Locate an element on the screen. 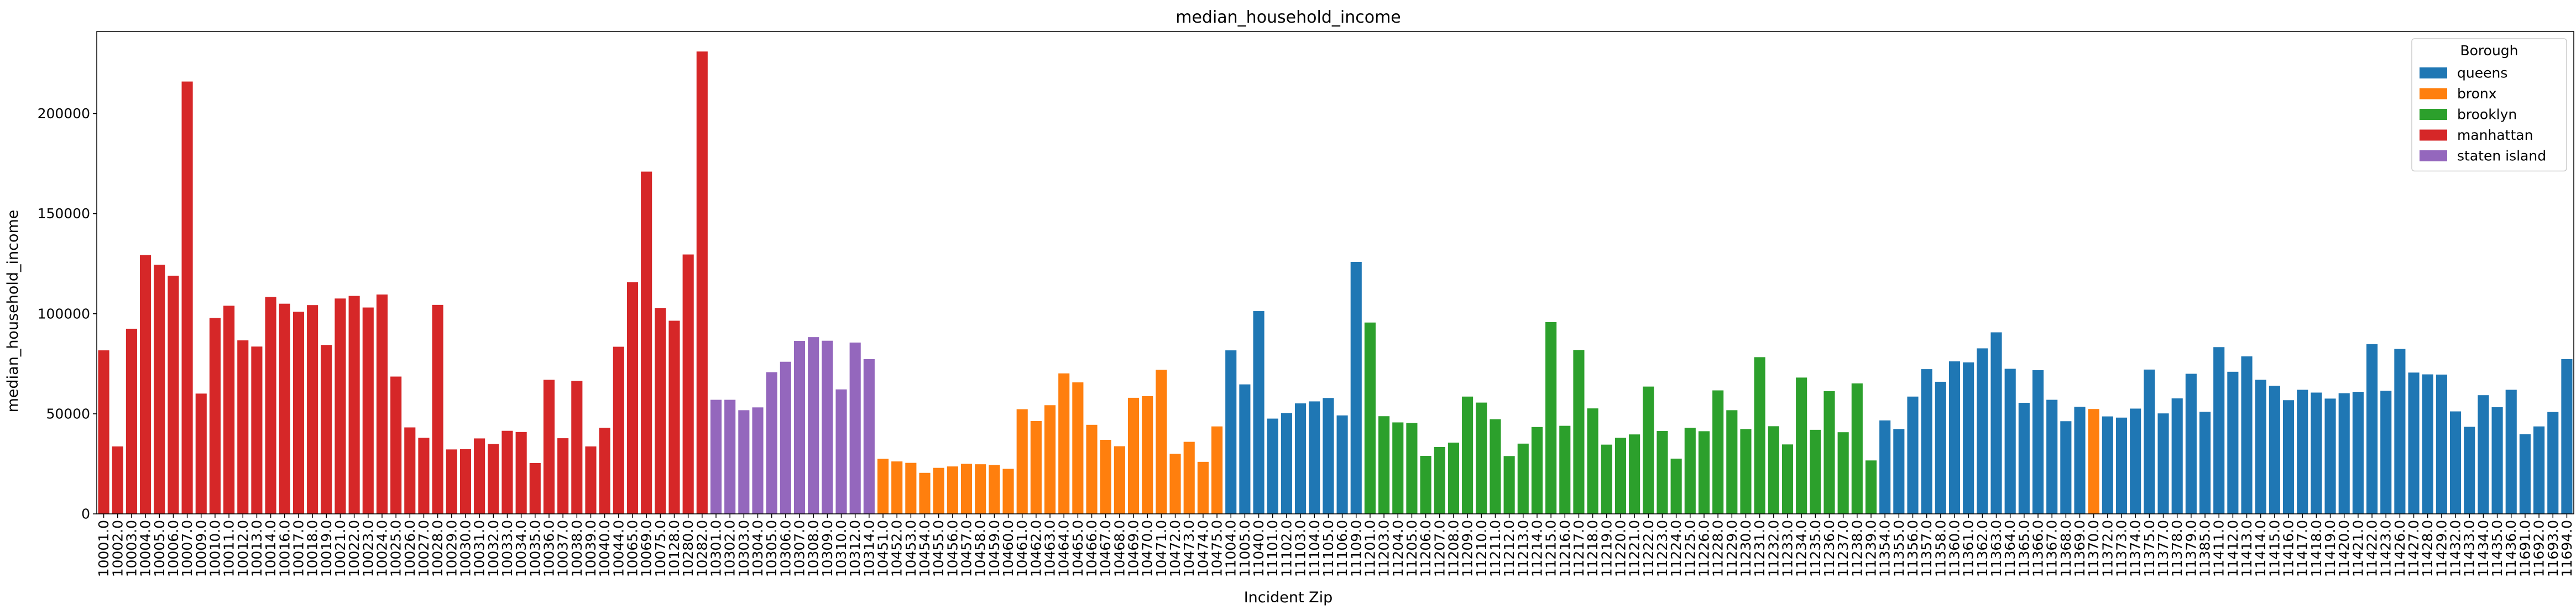 This screenshot has width=2576, height=615. bar-10002.0 is located at coordinates (117, 480).